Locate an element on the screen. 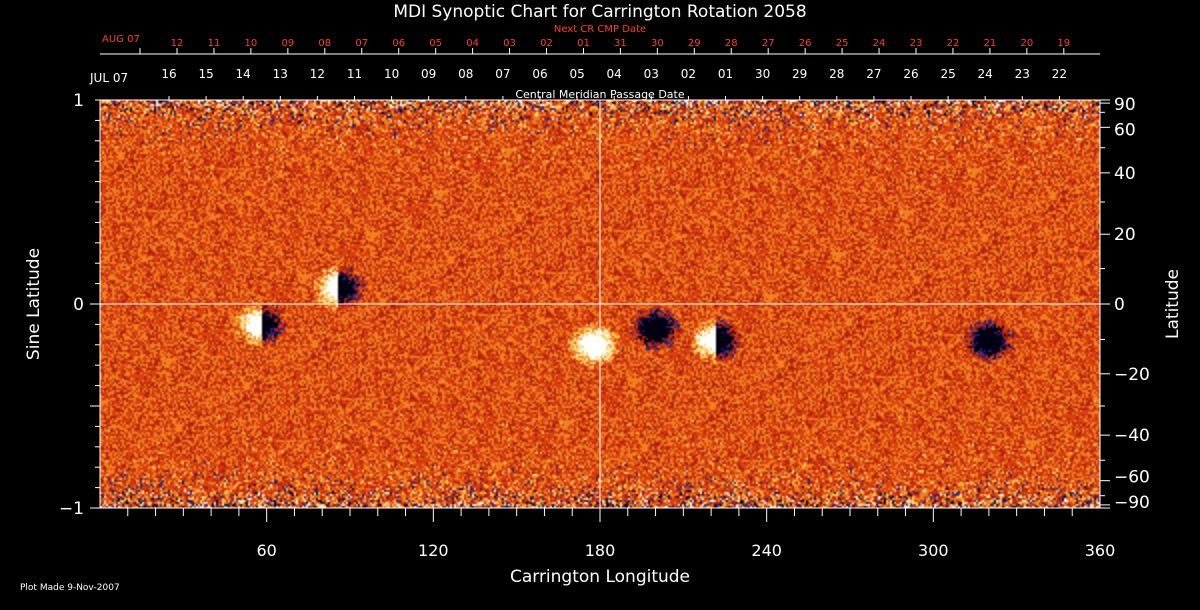 The image size is (1200, 610). cmp-start-label: JUL 07 is located at coordinates (108, 78).